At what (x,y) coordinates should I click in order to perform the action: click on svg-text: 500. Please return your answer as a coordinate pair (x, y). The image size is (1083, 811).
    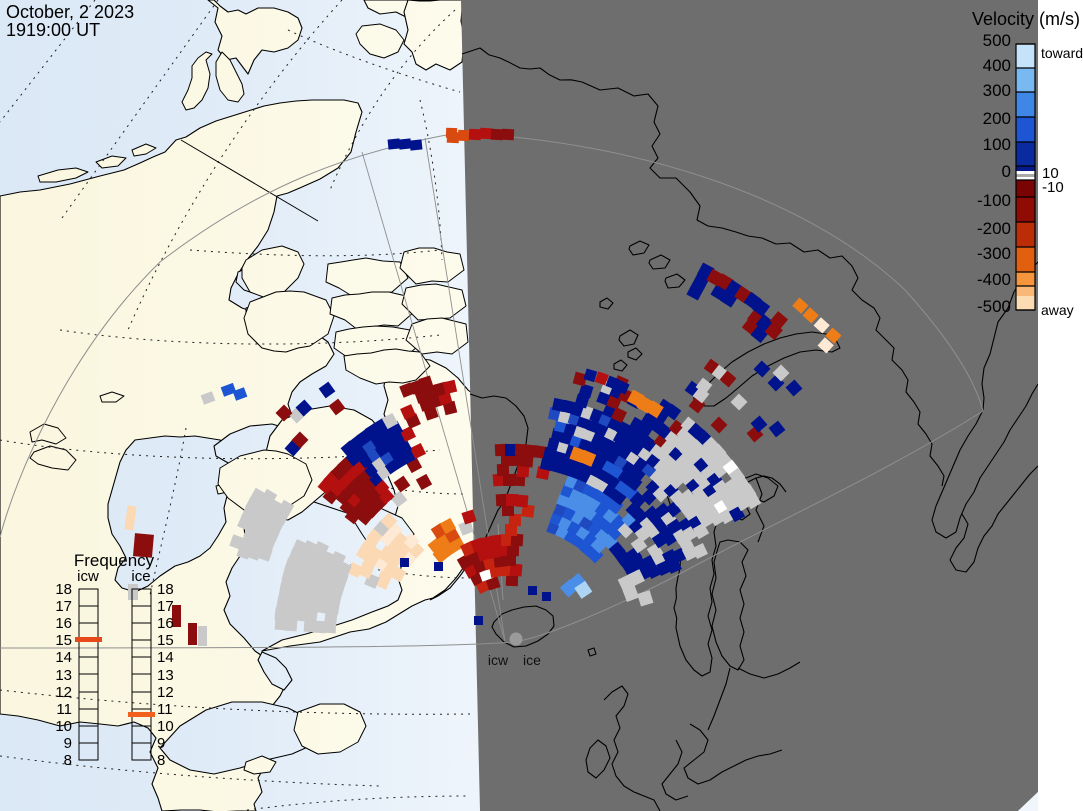
    Looking at the image, I should click on (997, 40).